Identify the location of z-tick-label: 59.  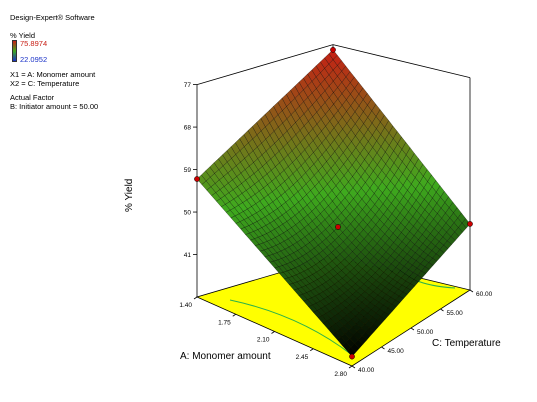
(188, 170).